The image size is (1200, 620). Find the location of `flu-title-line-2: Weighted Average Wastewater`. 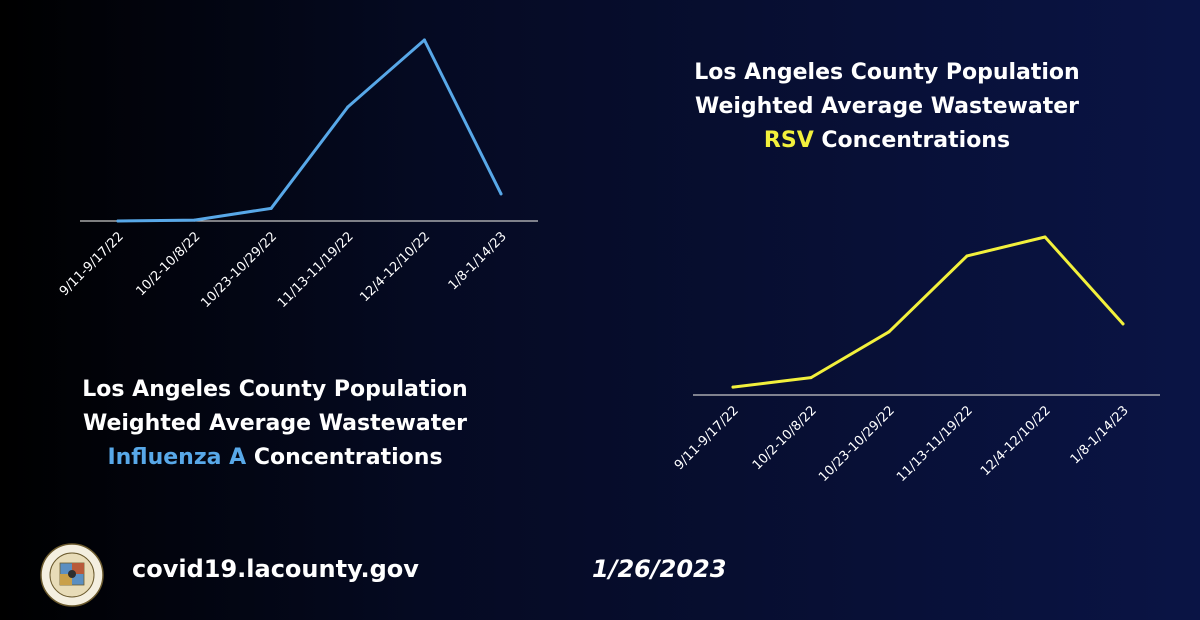

flu-title-line-2: Weighted Average Wastewater is located at coordinates (275, 423).